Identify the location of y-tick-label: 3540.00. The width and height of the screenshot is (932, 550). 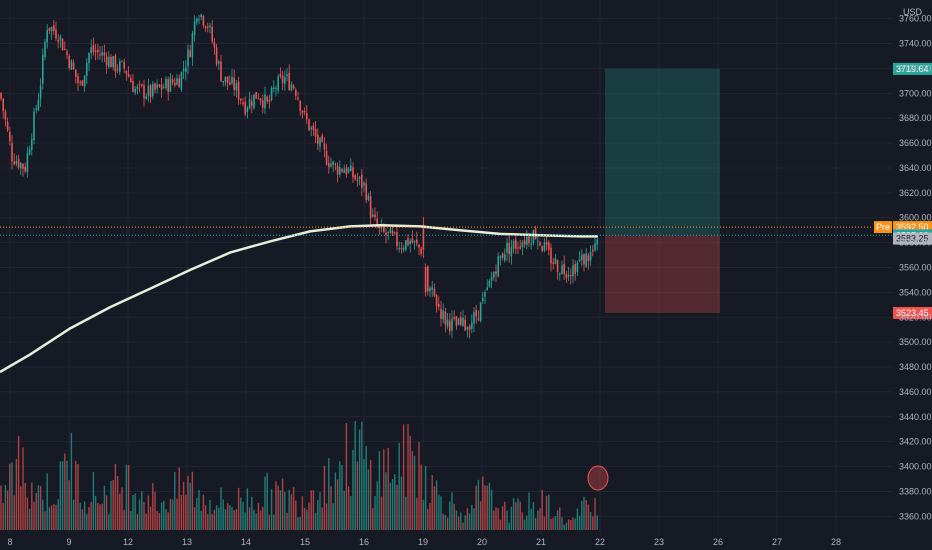
(915, 292).